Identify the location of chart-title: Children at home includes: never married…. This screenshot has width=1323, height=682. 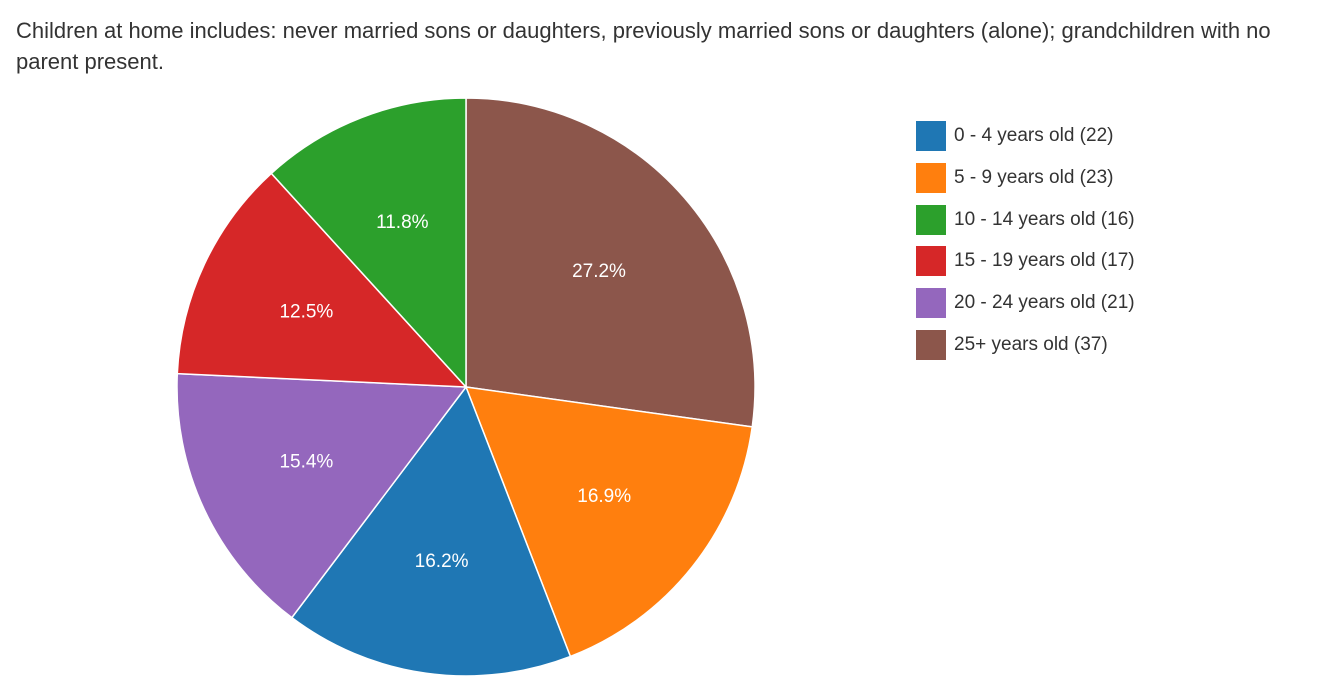
(643, 46).